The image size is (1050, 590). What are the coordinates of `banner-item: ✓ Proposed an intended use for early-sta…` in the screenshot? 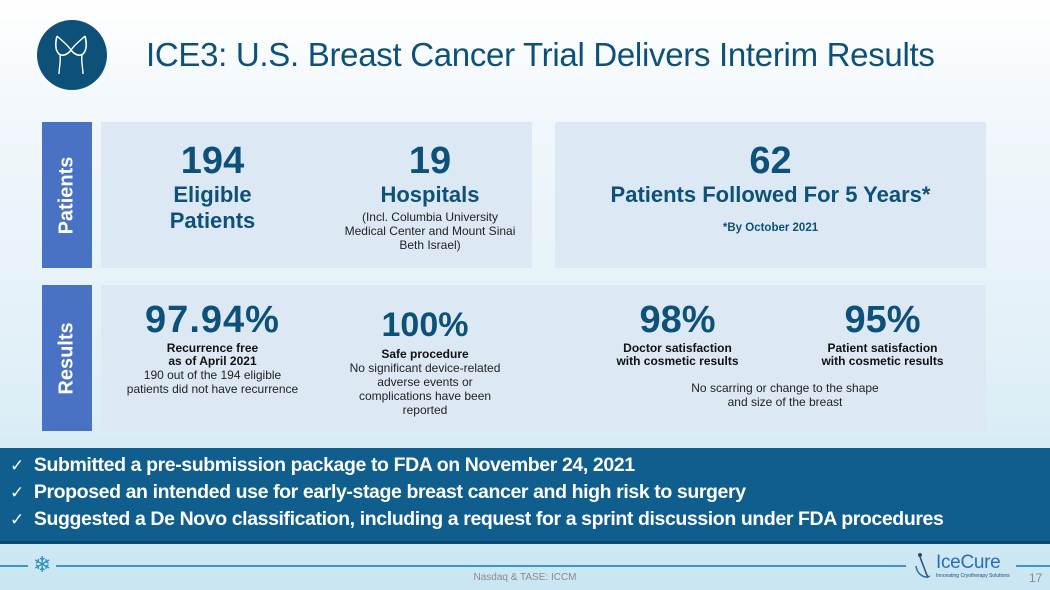 It's located at (378, 492).